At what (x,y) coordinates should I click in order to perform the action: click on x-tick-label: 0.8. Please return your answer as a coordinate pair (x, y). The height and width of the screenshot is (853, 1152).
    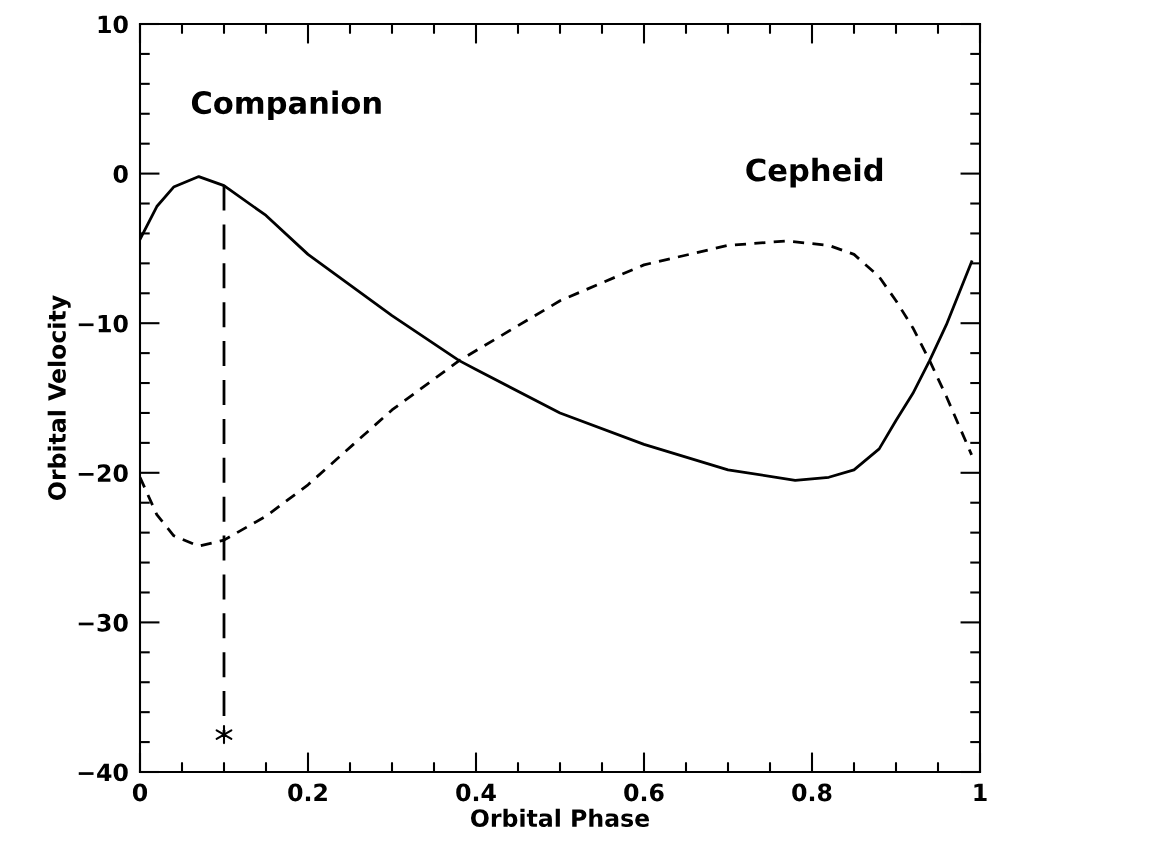
    Looking at the image, I should click on (812, 792).